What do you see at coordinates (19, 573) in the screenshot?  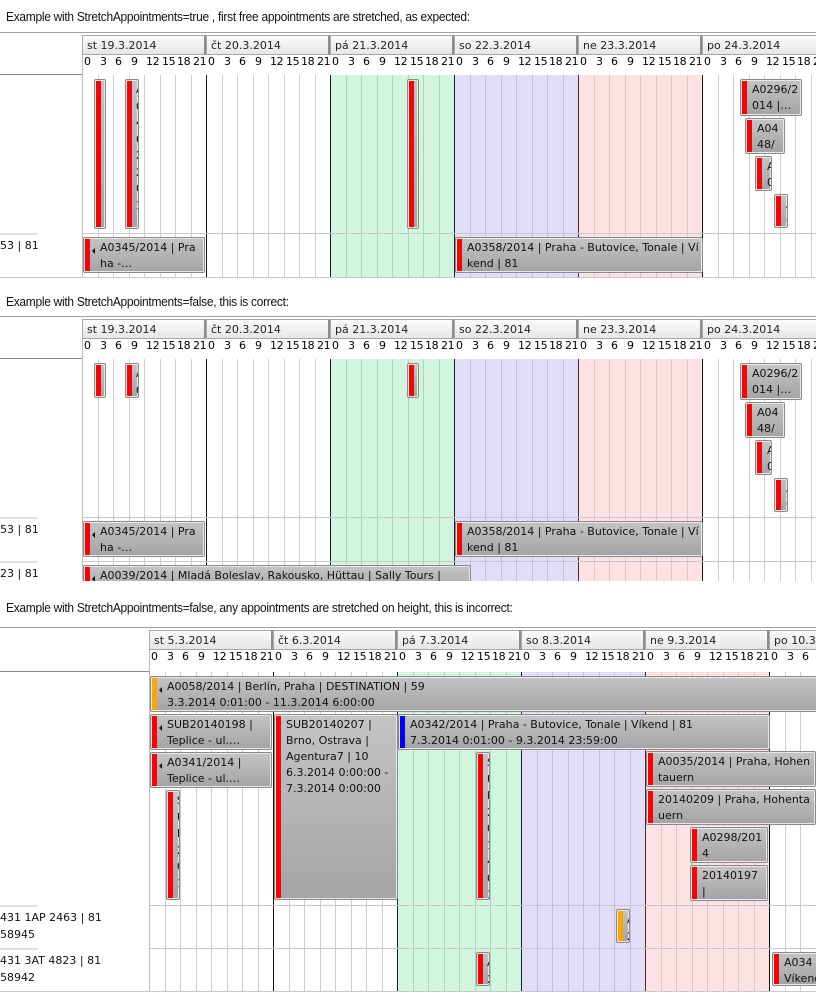 I see `resource-label: 23 | 81` at bounding box center [19, 573].